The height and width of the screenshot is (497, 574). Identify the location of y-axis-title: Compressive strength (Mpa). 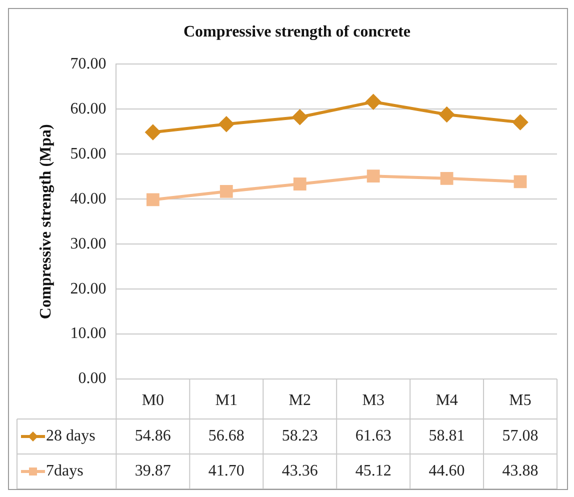
(46, 222).